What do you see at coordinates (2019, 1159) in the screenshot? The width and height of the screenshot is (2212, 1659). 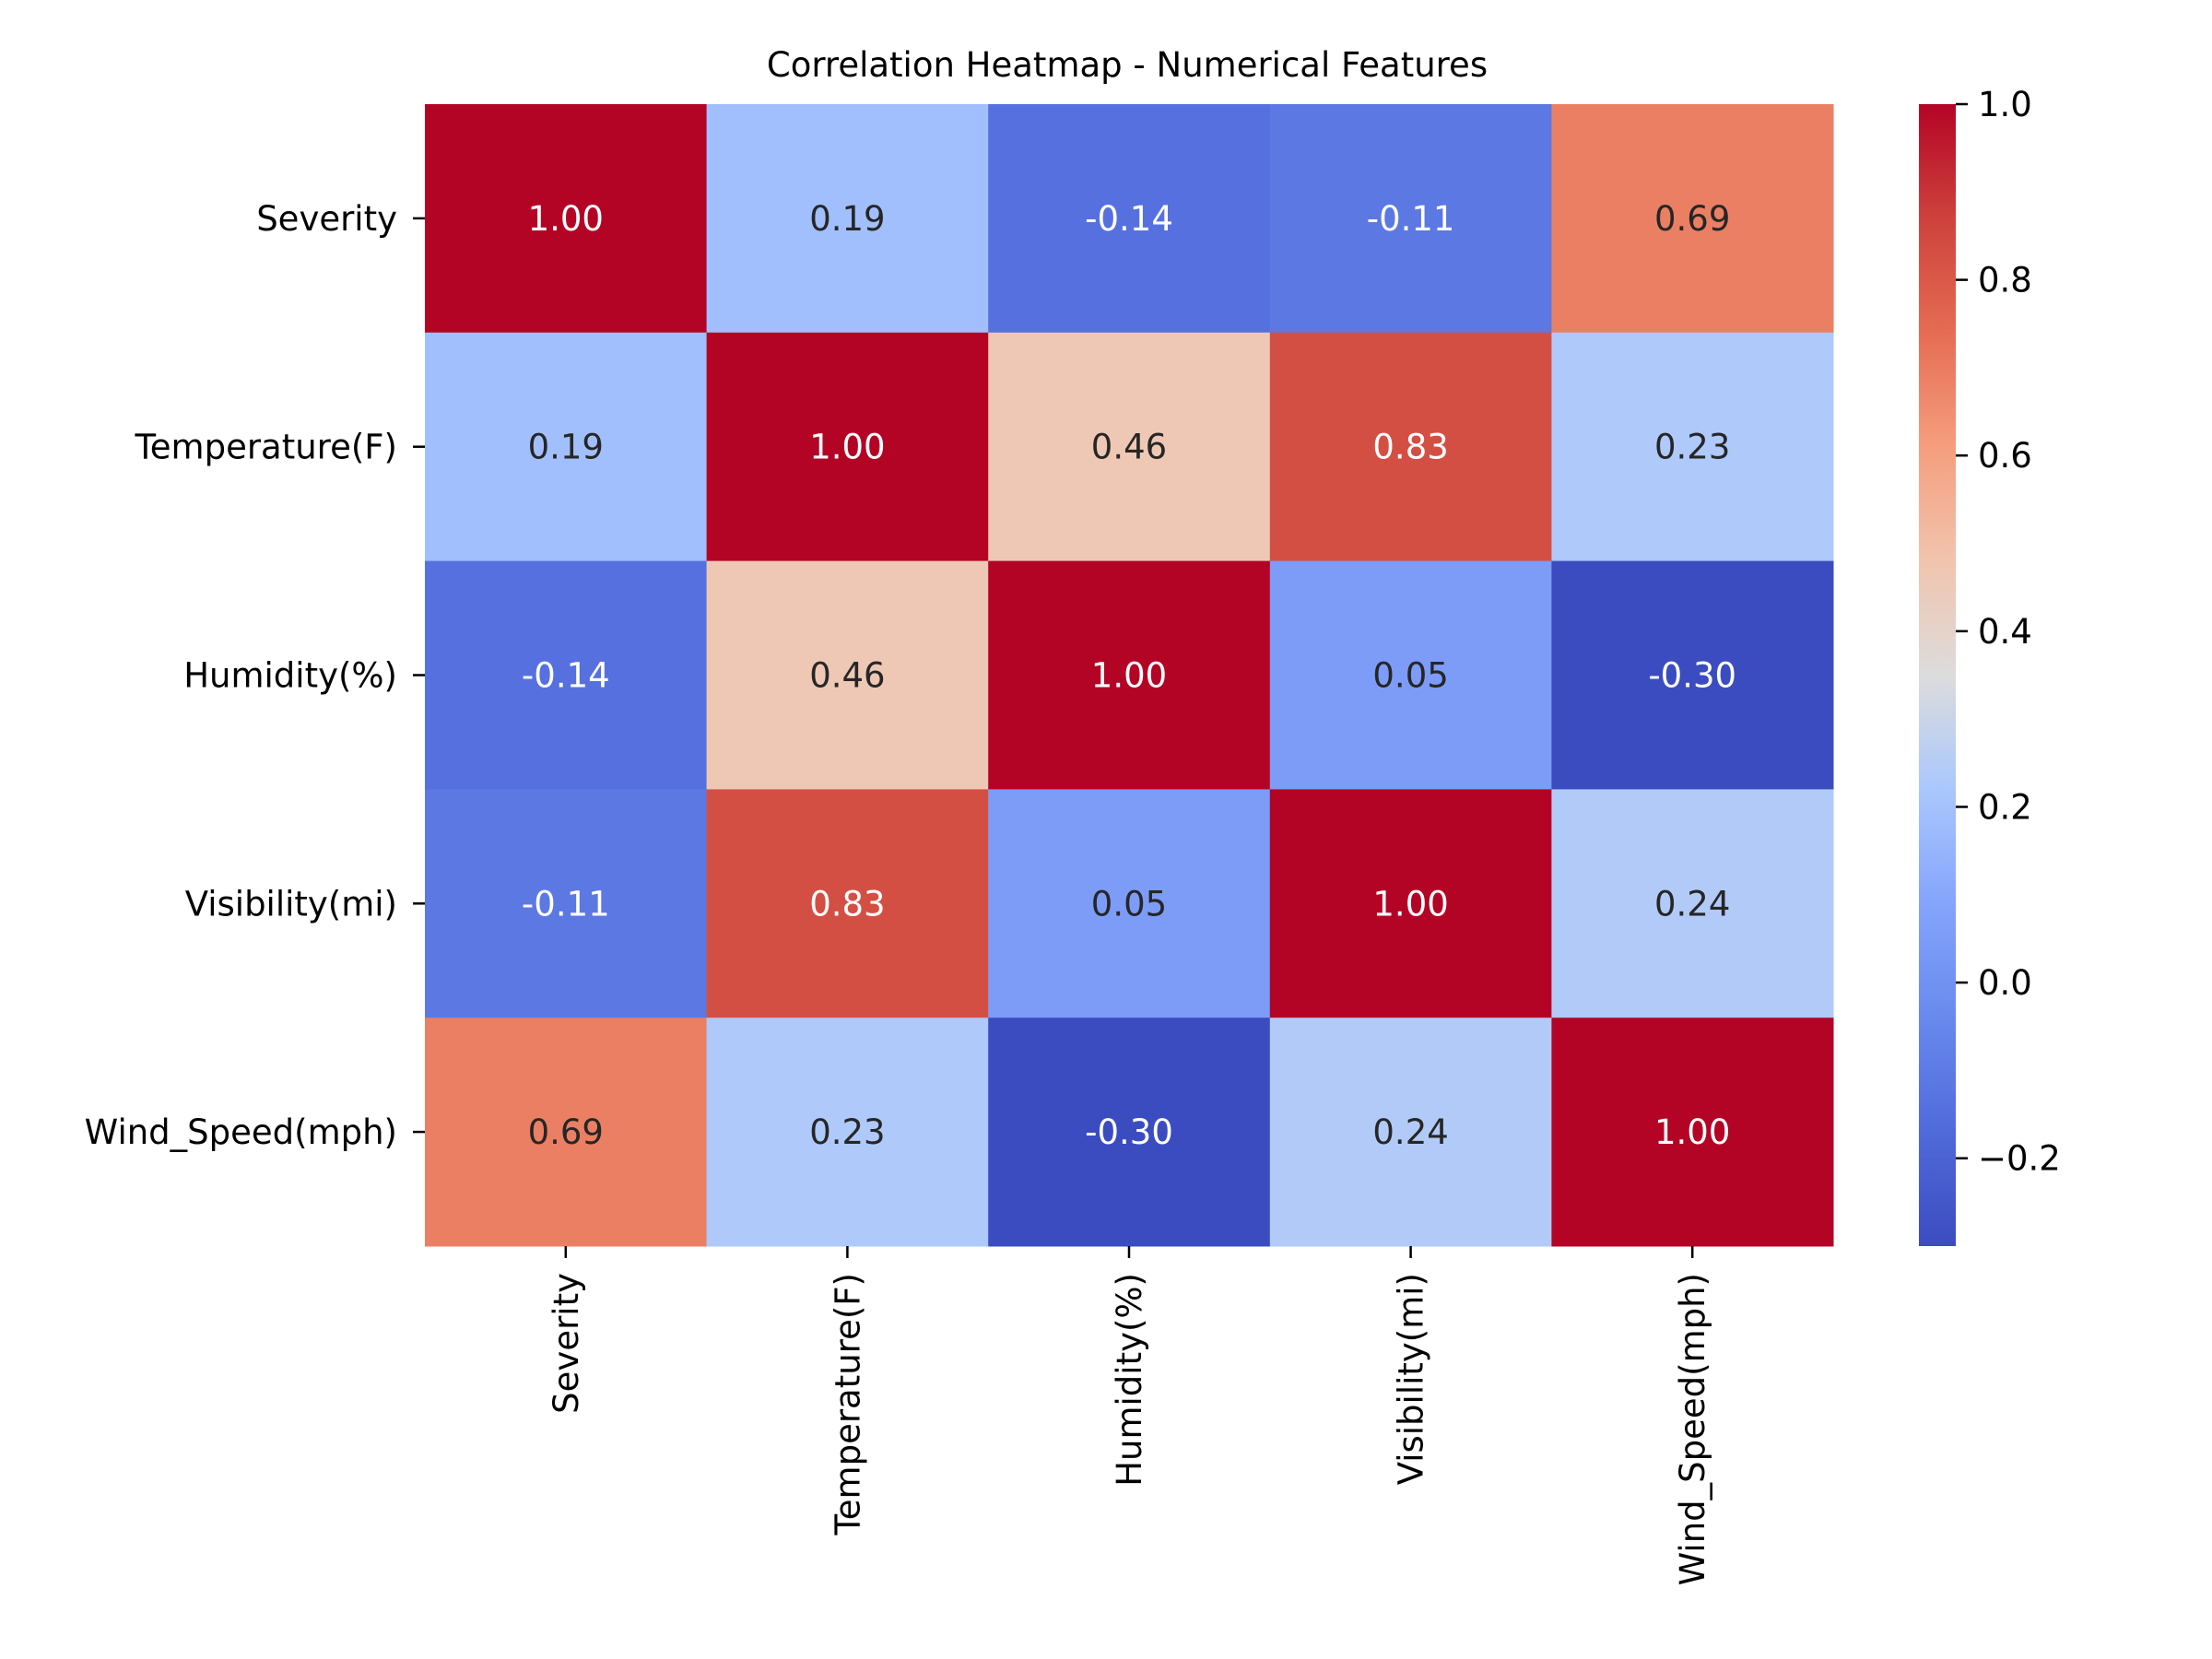 I see `colorbar-tick-label: −0.2` at bounding box center [2019, 1159].